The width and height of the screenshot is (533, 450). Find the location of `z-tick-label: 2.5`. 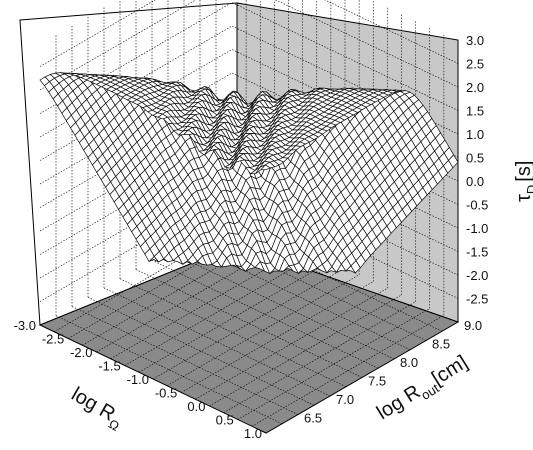

z-tick-label: 2.5 is located at coordinates (475, 64).